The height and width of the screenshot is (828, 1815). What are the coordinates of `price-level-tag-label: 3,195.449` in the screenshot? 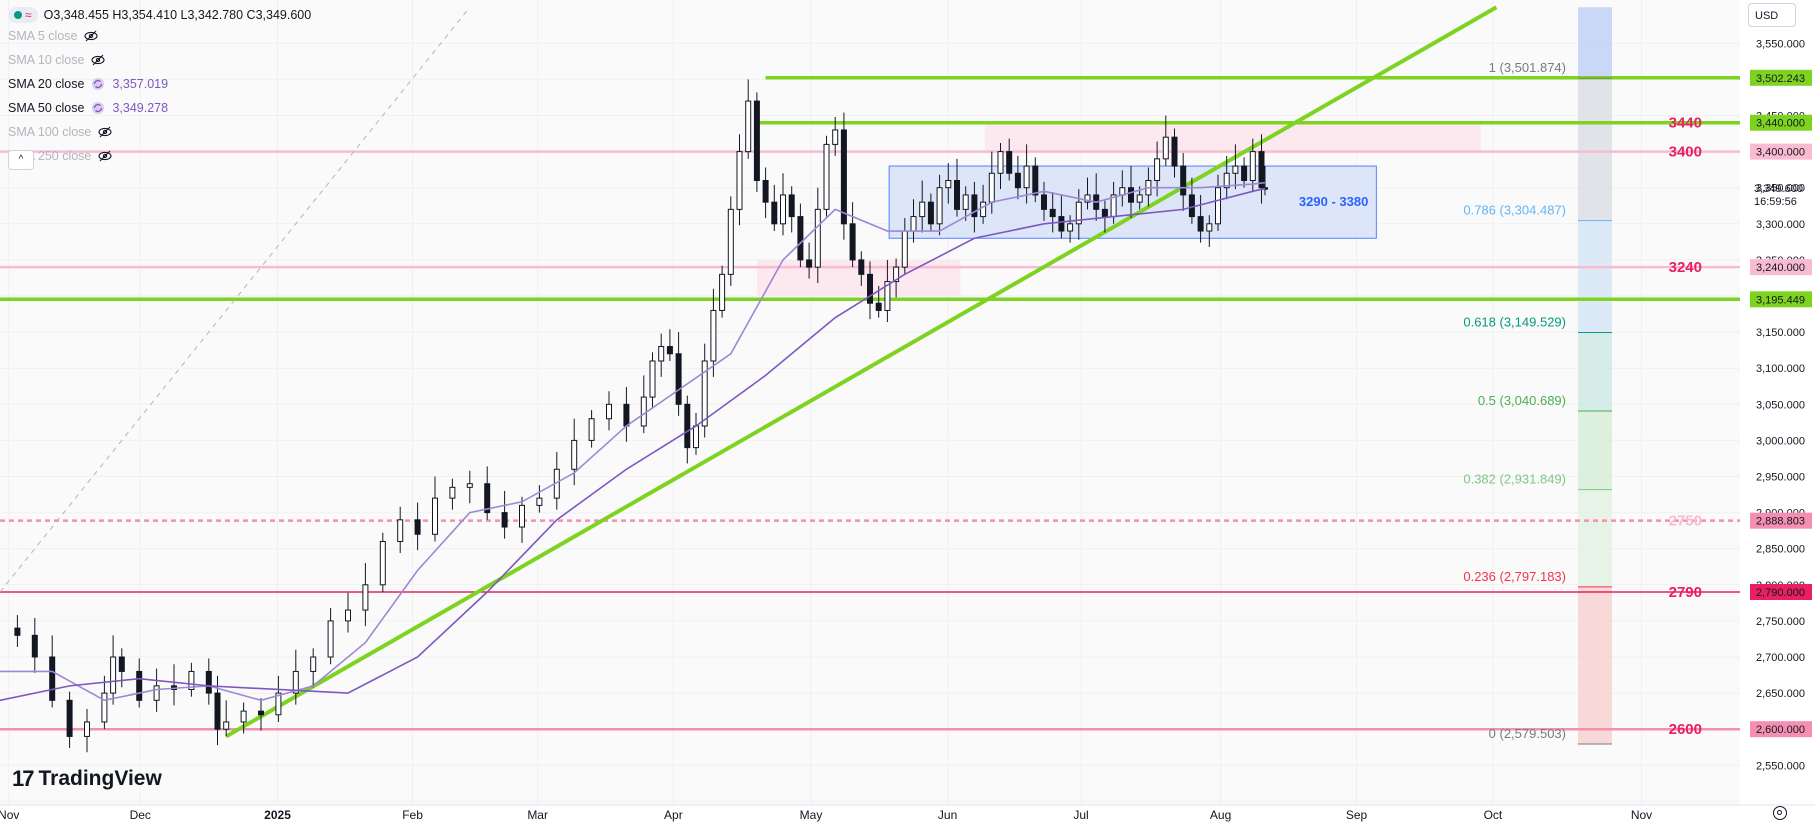 It's located at (1780, 300).